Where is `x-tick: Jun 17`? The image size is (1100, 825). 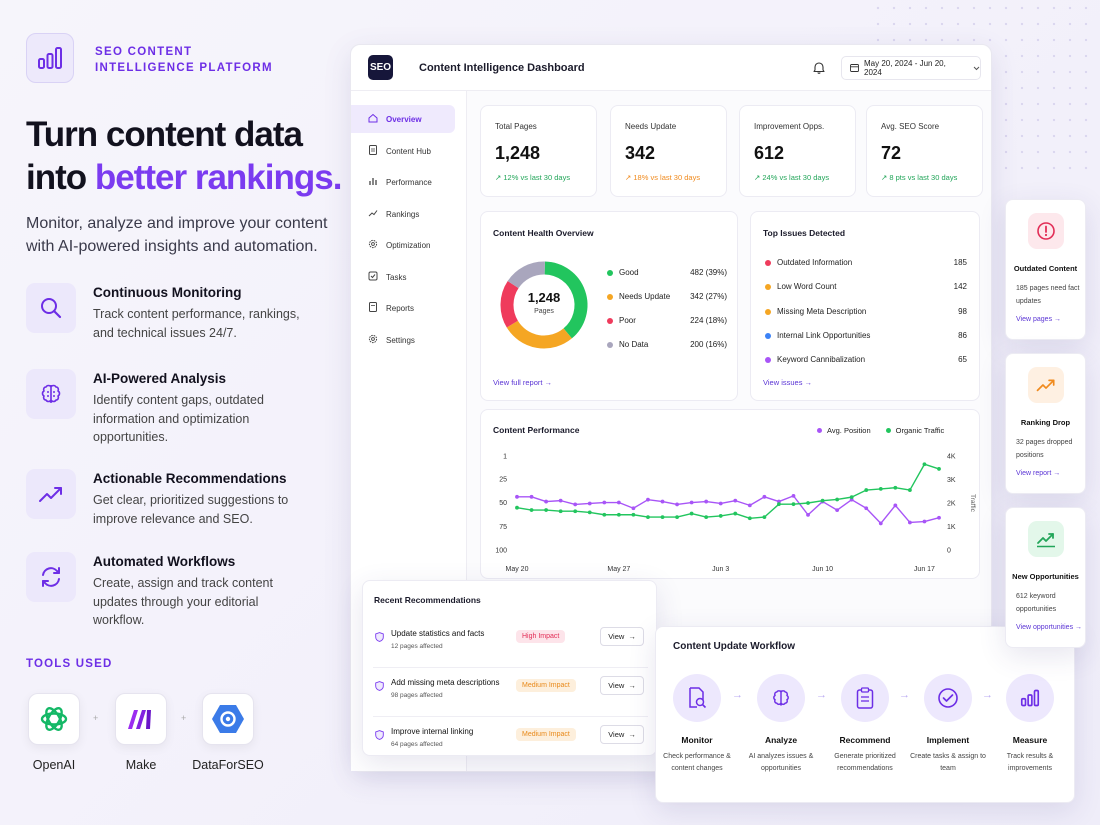
x-tick: Jun 17 is located at coordinates (924, 569).